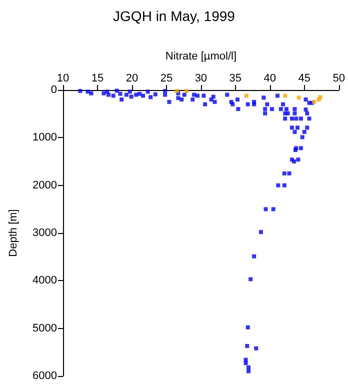 This screenshot has width=348, height=384. Describe the element at coordinates (63, 78) in the screenshot. I see `x-tick-label: 10` at that location.